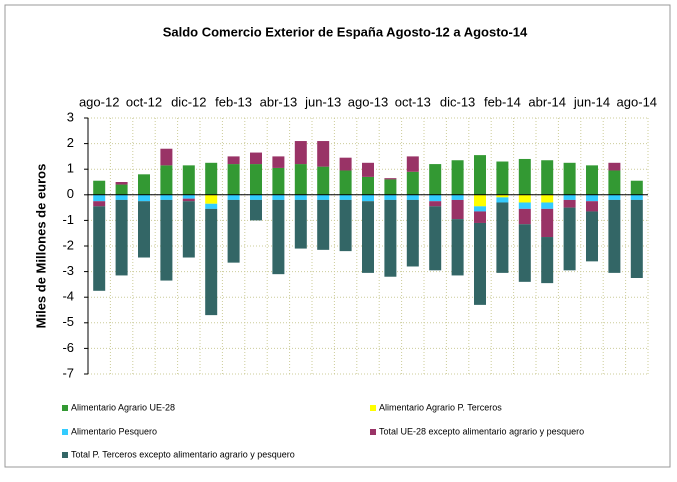 The image size is (677, 482). I want to click on x-tick-label: ago-12, so click(99, 101).